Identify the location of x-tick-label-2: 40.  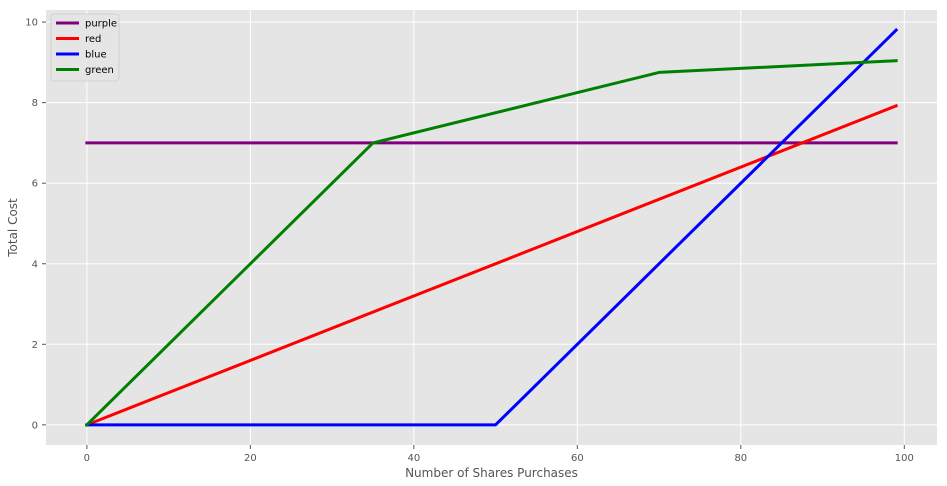
(413, 458).